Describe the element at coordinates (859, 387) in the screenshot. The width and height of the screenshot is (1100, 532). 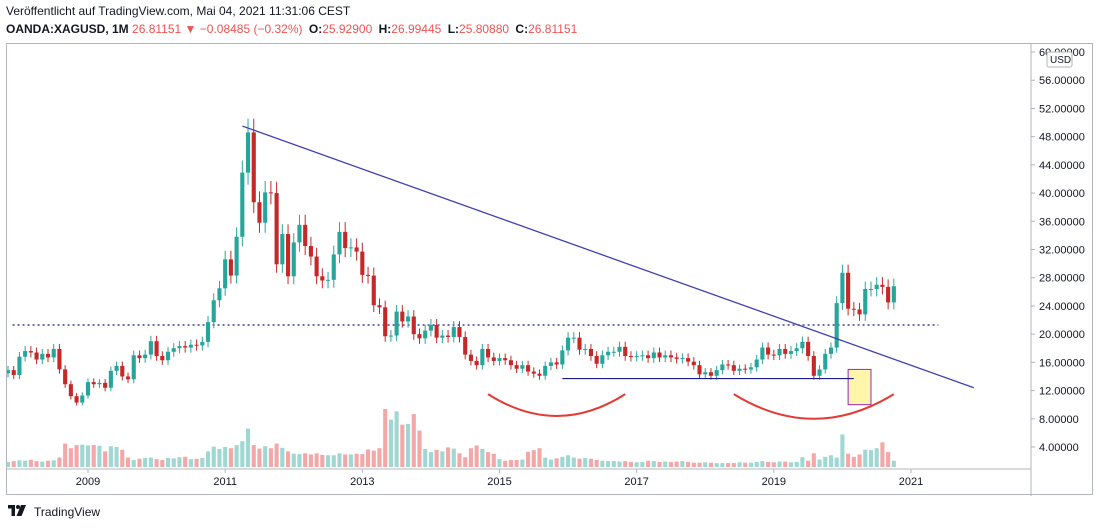
I see `highlight-box` at that location.